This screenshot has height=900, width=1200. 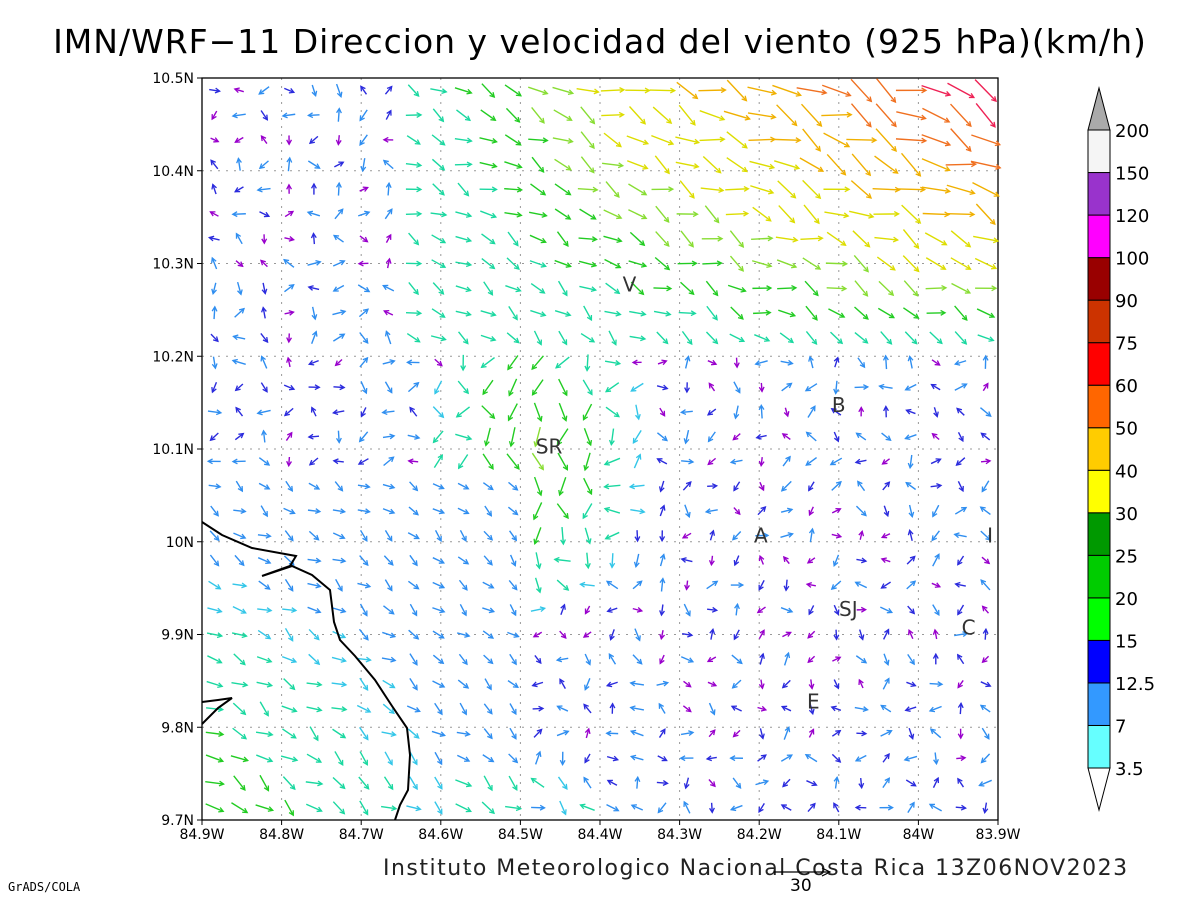 I want to click on city-label: SJ, so click(x=848, y=609).